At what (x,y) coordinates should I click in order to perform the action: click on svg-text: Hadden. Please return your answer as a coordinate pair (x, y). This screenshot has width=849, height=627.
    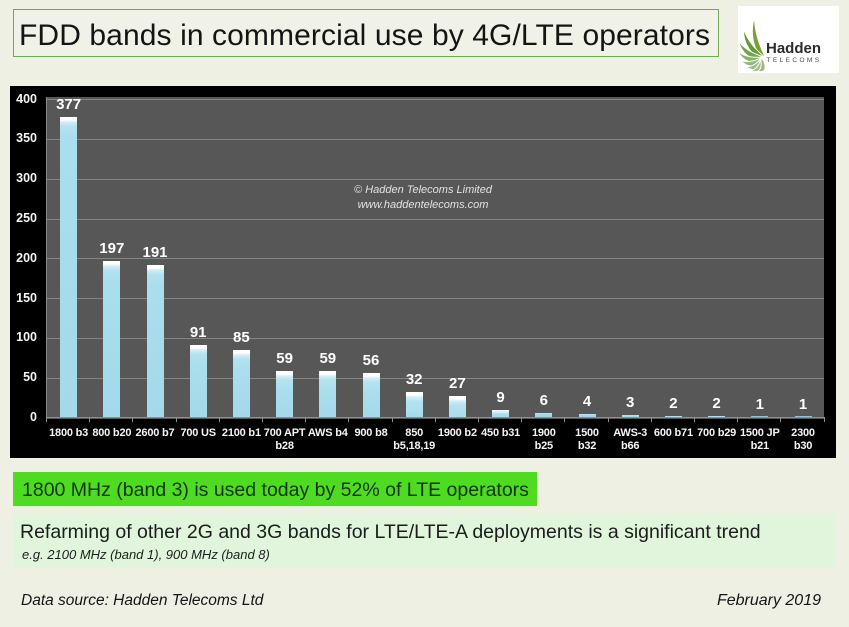
    Looking at the image, I should click on (793, 48).